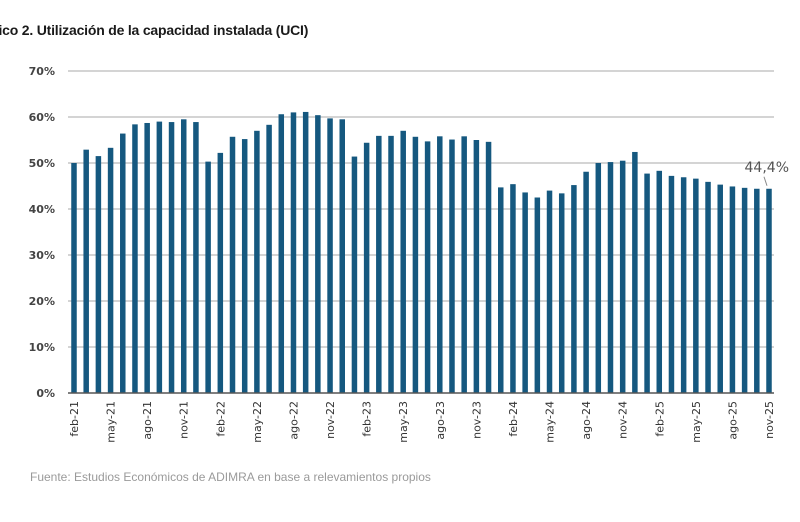 The height and width of the screenshot is (522, 800). I want to click on x-tick-label: feb-24, so click(513, 419).